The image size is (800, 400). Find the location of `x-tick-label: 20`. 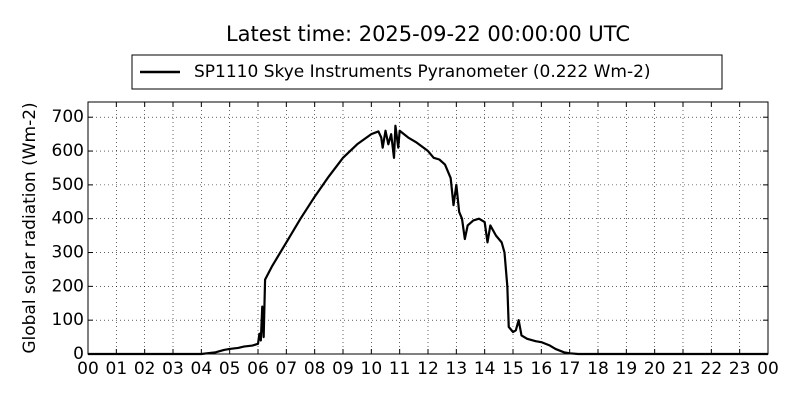

x-tick-label: 20 is located at coordinates (655, 369).